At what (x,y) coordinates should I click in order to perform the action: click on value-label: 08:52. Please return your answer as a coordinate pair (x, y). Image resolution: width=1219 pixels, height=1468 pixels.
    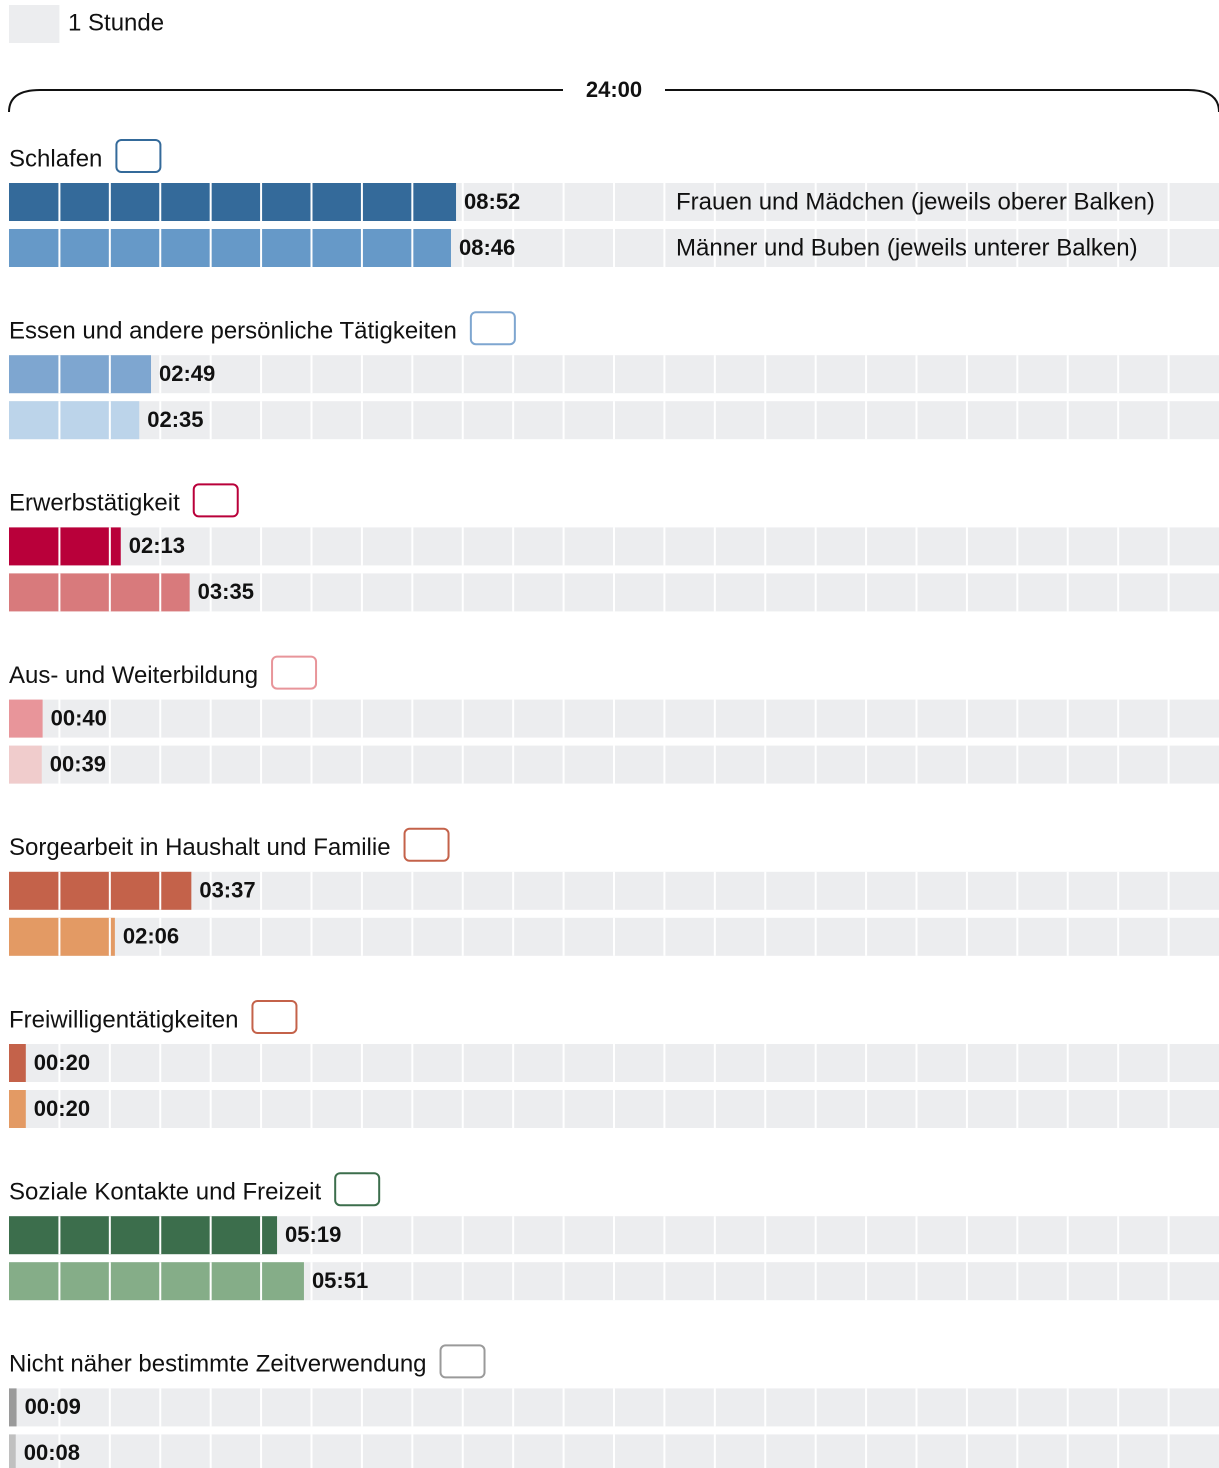
    Looking at the image, I should click on (492, 201).